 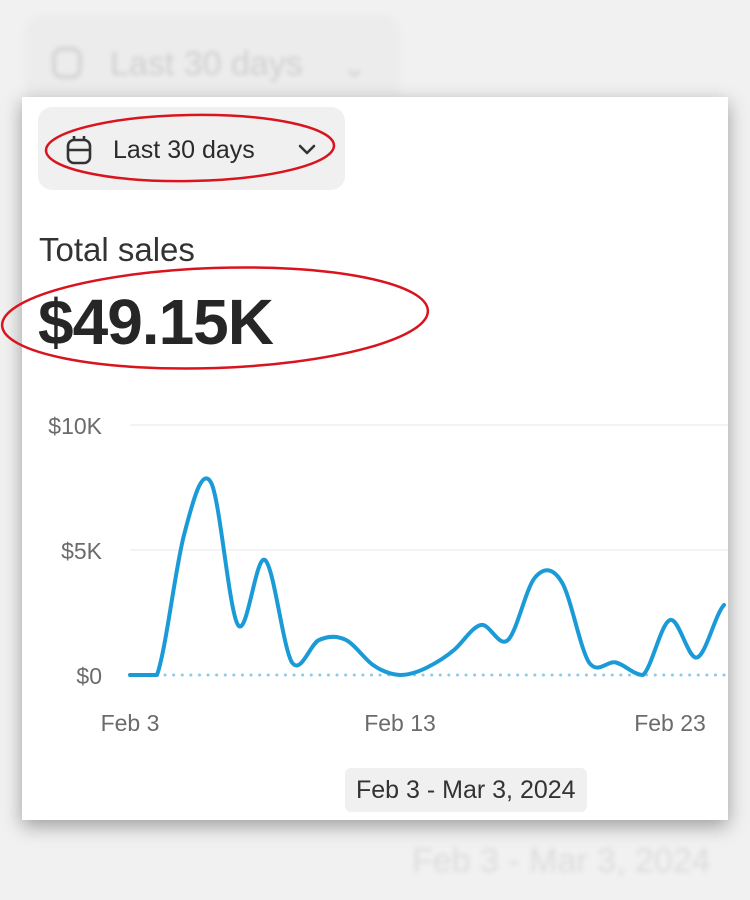 I want to click on x-tick-label: Feb 23, so click(x=670, y=723).